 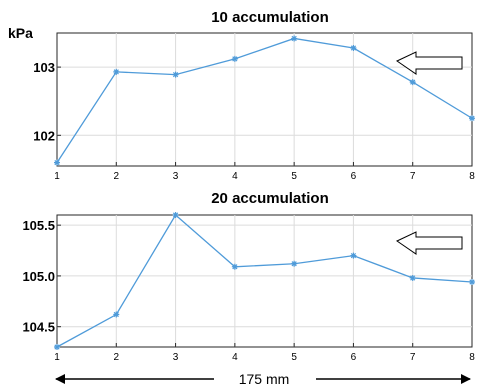 I want to click on distance-indicator: 175 mm, so click(x=263, y=379).